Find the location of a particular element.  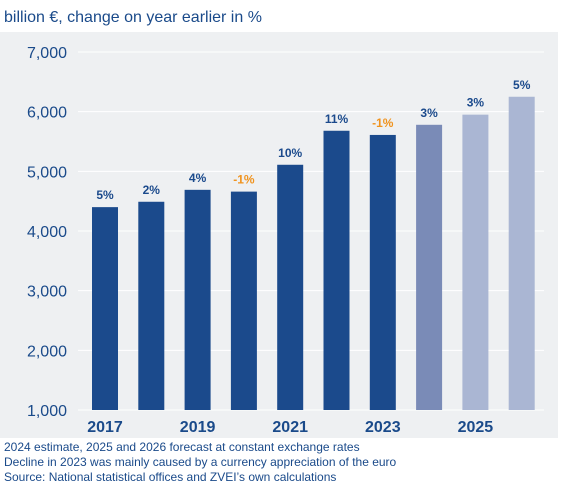

change-label-2017: 5% is located at coordinates (105, 195).